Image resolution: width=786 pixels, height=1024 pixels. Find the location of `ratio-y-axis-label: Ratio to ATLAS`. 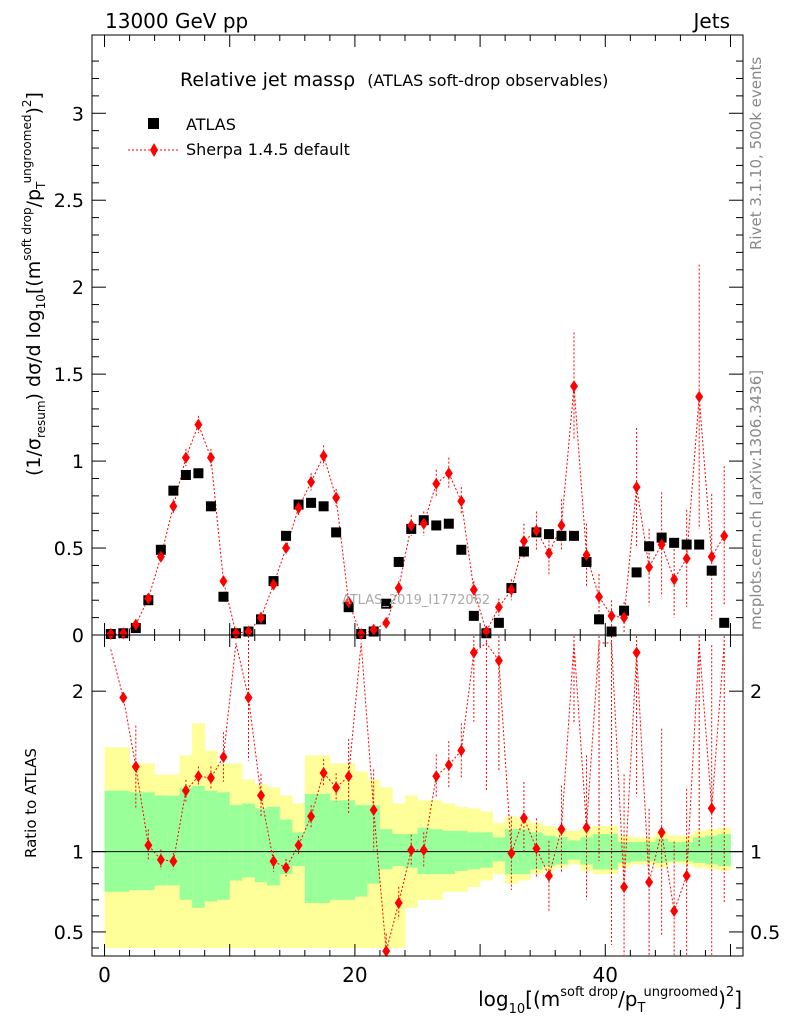

ratio-y-axis-label: Ratio to ATLAS is located at coordinates (31, 803).